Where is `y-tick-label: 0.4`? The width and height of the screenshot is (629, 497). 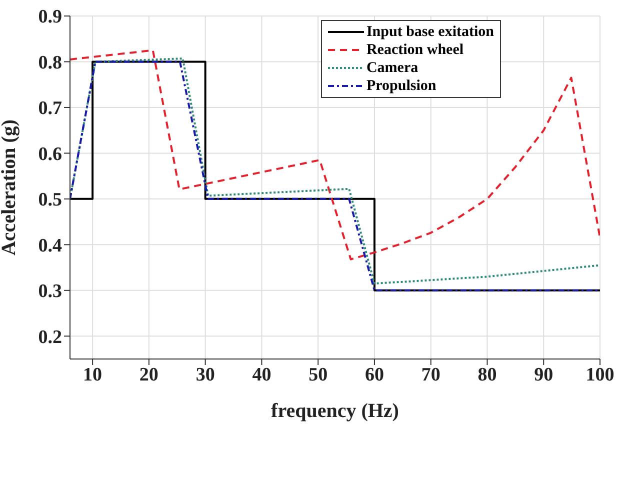 y-tick-label: 0.4 is located at coordinates (50, 245).